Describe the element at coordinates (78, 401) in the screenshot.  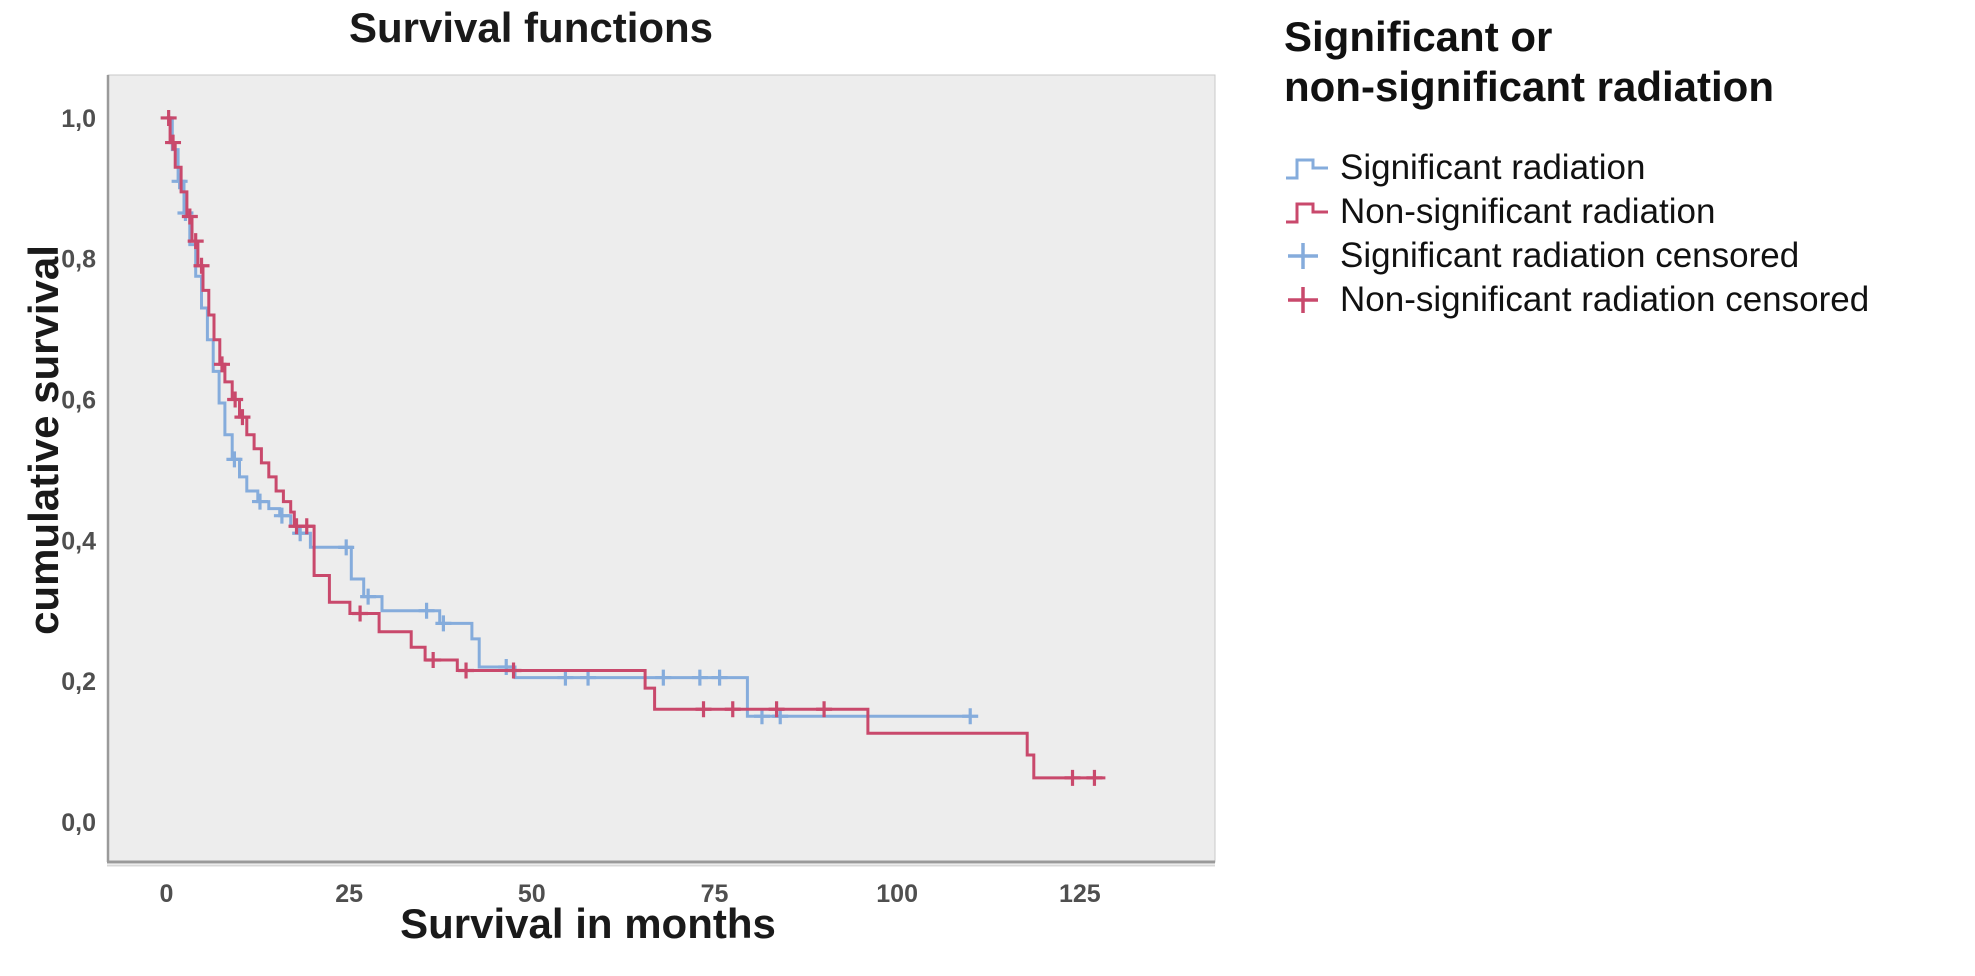
I see `y-tick-label: 0,6` at that location.